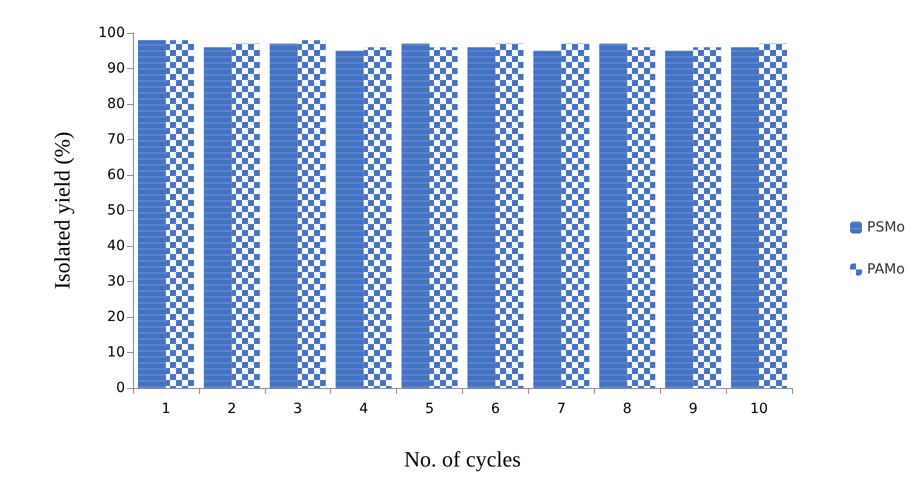 Image resolution: width=918 pixels, height=497 pixels. What do you see at coordinates (116, 282) in the screenshot?
I see `y-tick-label: 30` at bounding box center [116, 282].